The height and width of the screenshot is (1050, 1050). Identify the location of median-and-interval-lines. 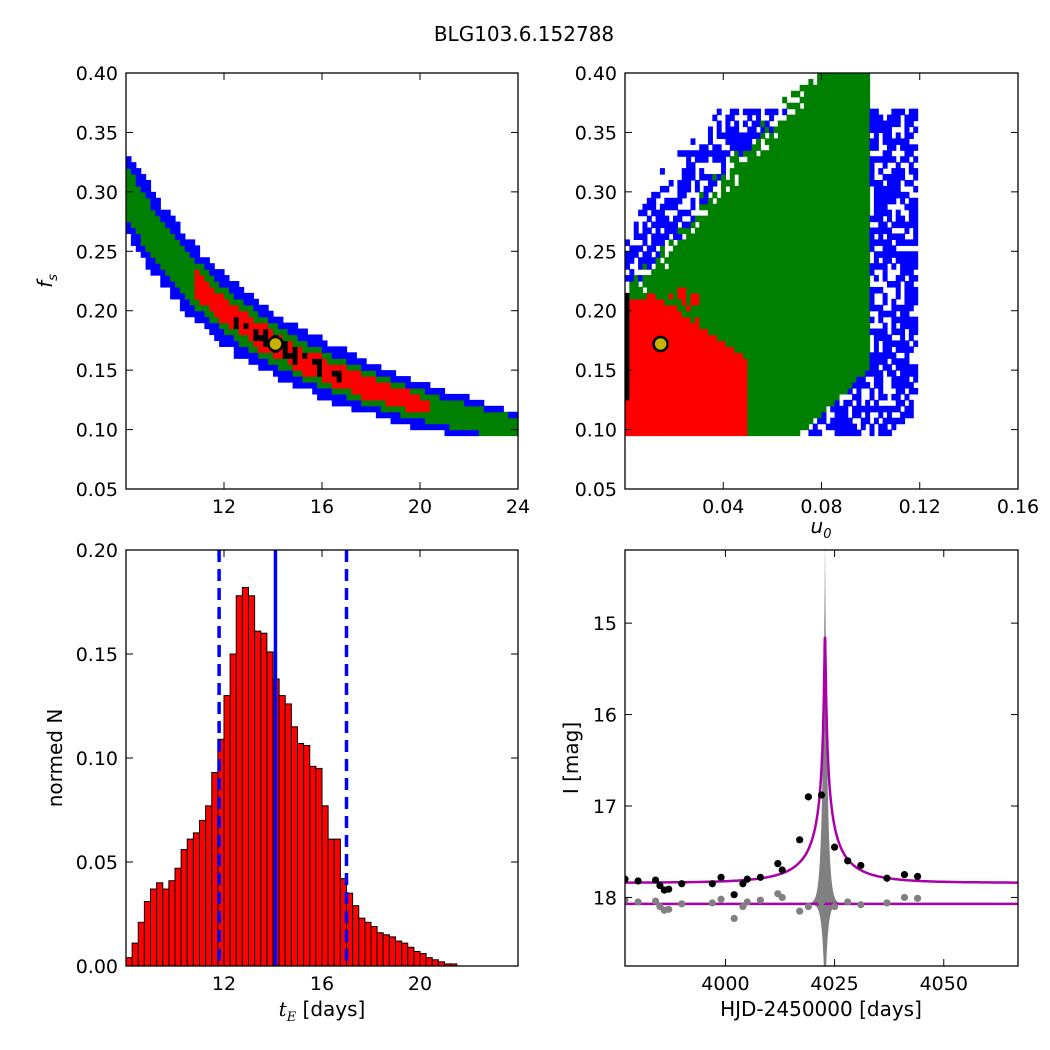
(283, 758).